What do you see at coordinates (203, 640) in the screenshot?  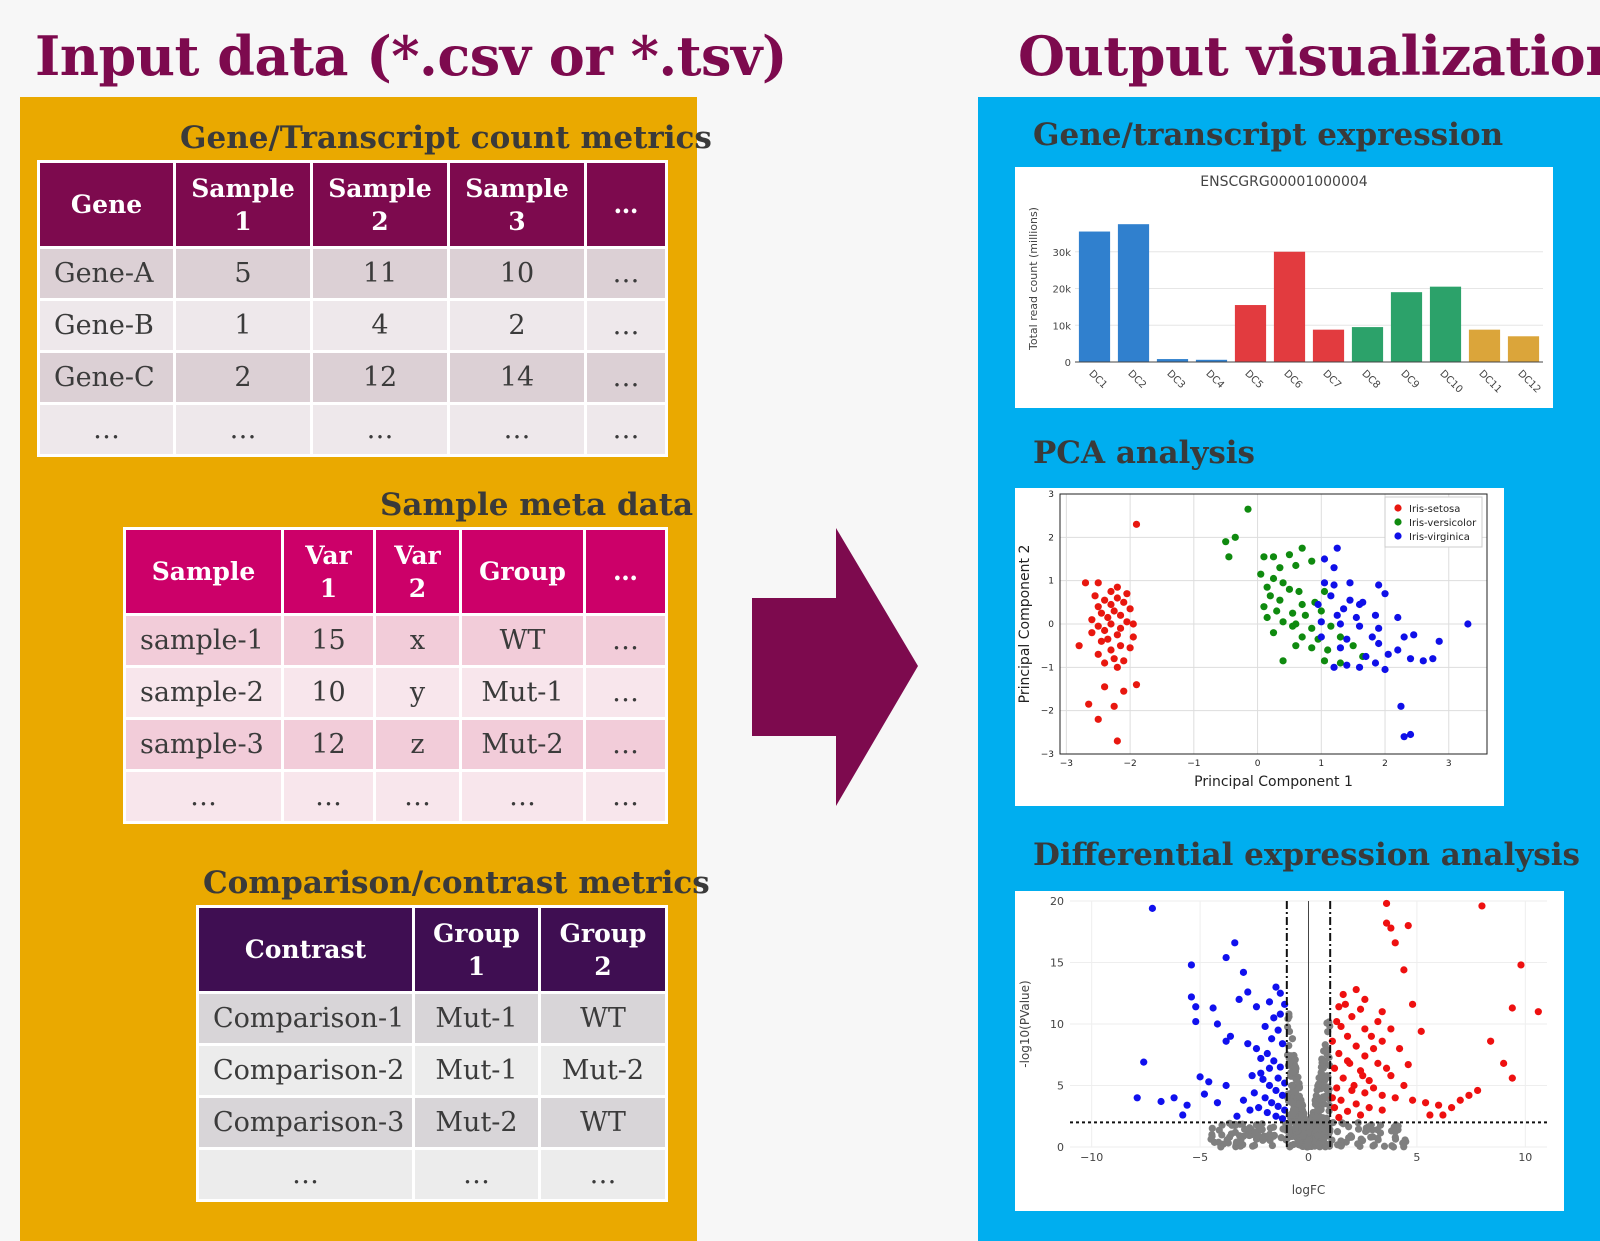 I see `table-cell: sample-1` at bounding box center [203, 640].